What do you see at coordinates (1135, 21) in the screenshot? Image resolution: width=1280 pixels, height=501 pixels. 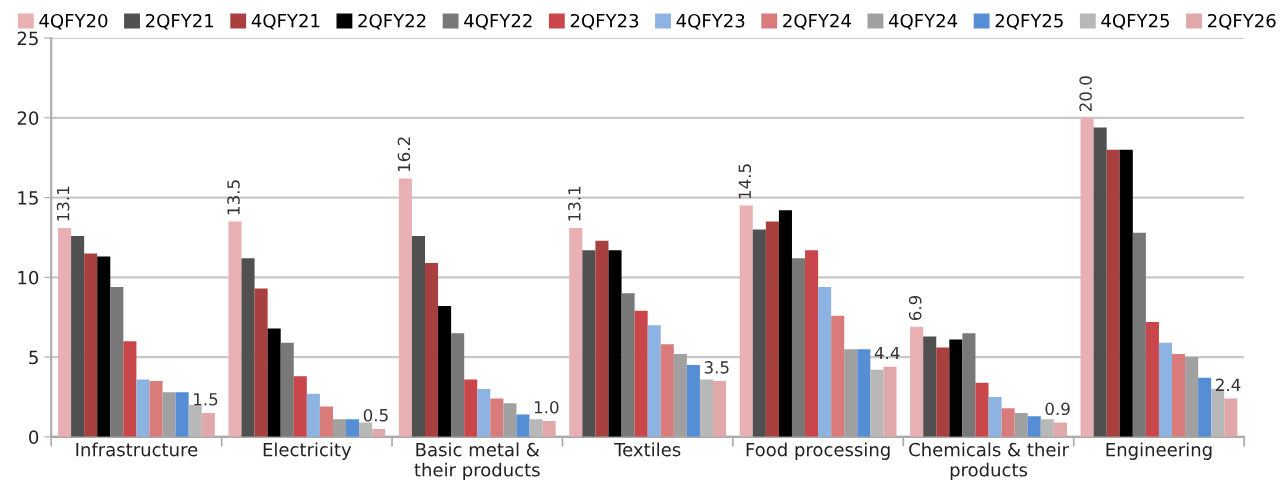 I see `legend-label: 4QFY25` at bounding box center [1135, 21].